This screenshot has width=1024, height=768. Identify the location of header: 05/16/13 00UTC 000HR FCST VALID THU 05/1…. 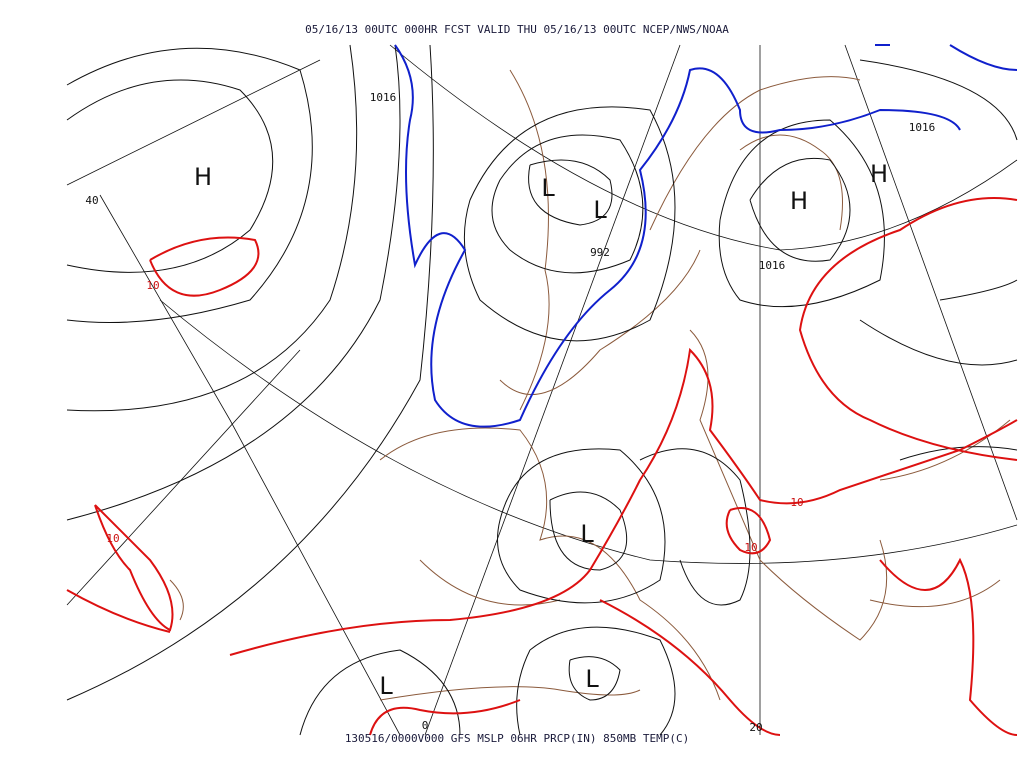
(517, 29).